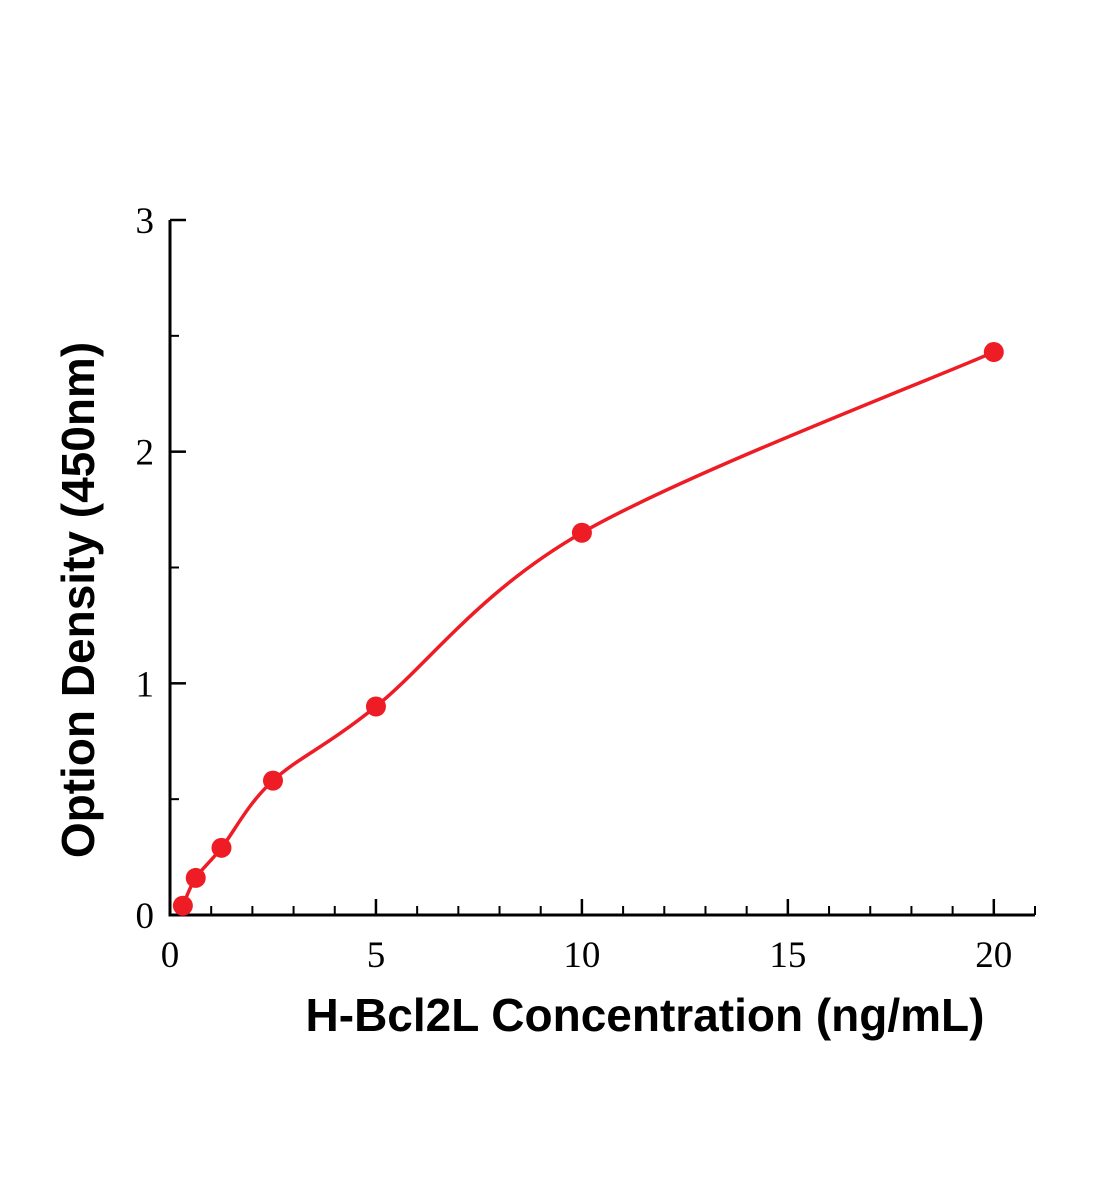  What do you see at coordinates (145, 684) in the screenshot?
I see `y-tick-label: 1` at bounding box center [145, 684].